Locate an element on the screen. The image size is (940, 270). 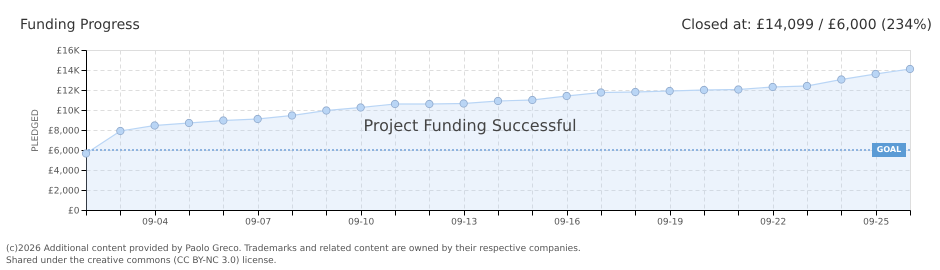
x-tick-label: 09-07 is located at coordinates (258, 223).